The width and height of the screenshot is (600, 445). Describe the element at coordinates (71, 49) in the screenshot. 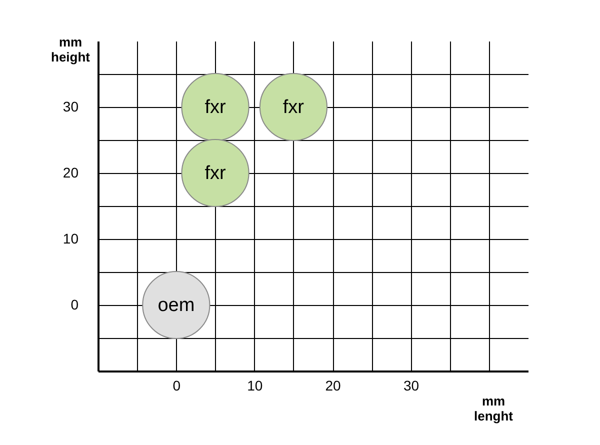

I see `y-axis-title: mm height` at that location.